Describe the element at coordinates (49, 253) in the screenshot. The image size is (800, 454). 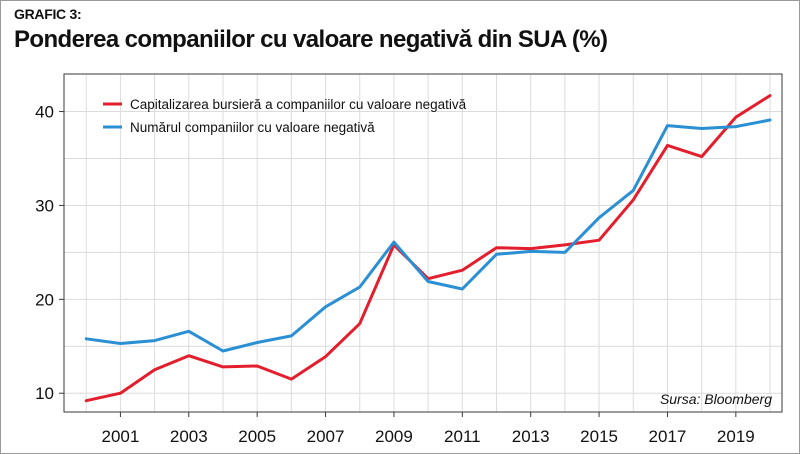
I see `y-axis: 10 20 30 40` at that location.